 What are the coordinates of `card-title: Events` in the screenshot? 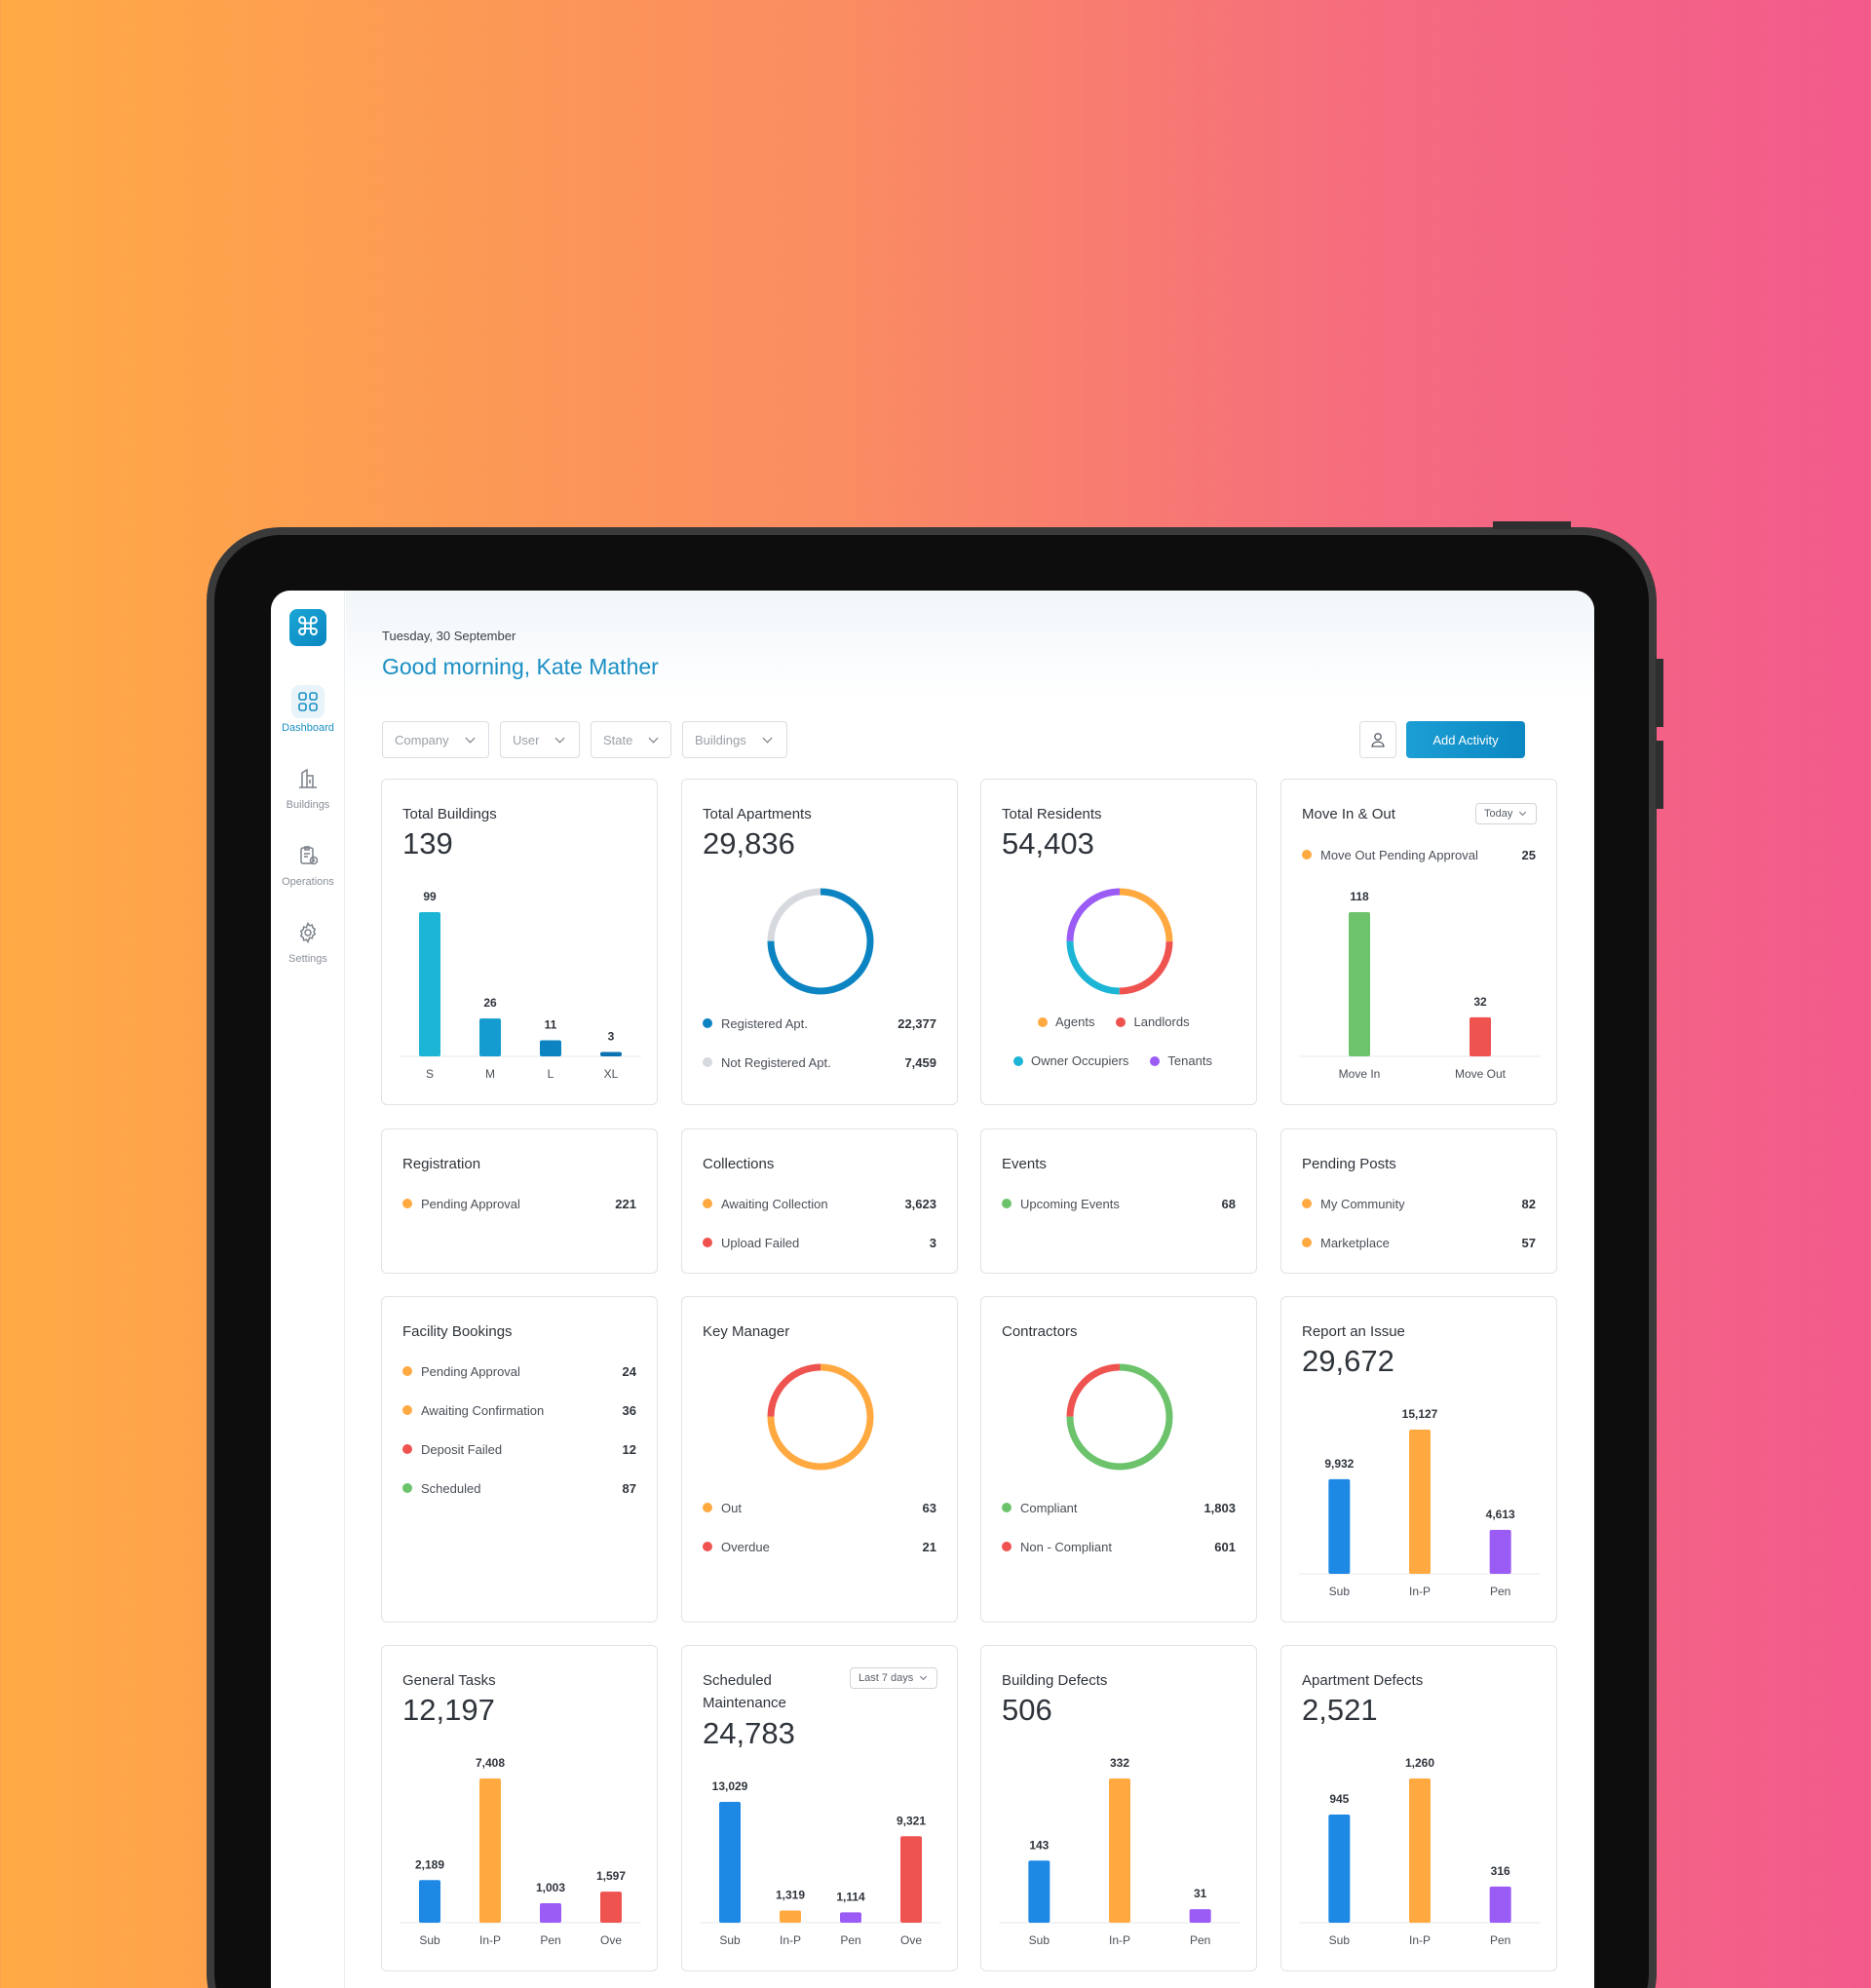 It's located at (1024, 1164).